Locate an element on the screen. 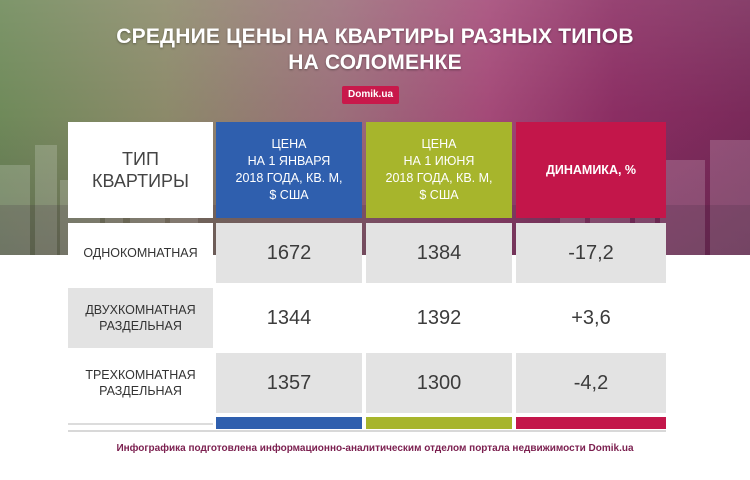 This screenshot has height=480, width=750. header-jun-line: НА 1 ИЮНЯ is located at coordinates (439, 161).